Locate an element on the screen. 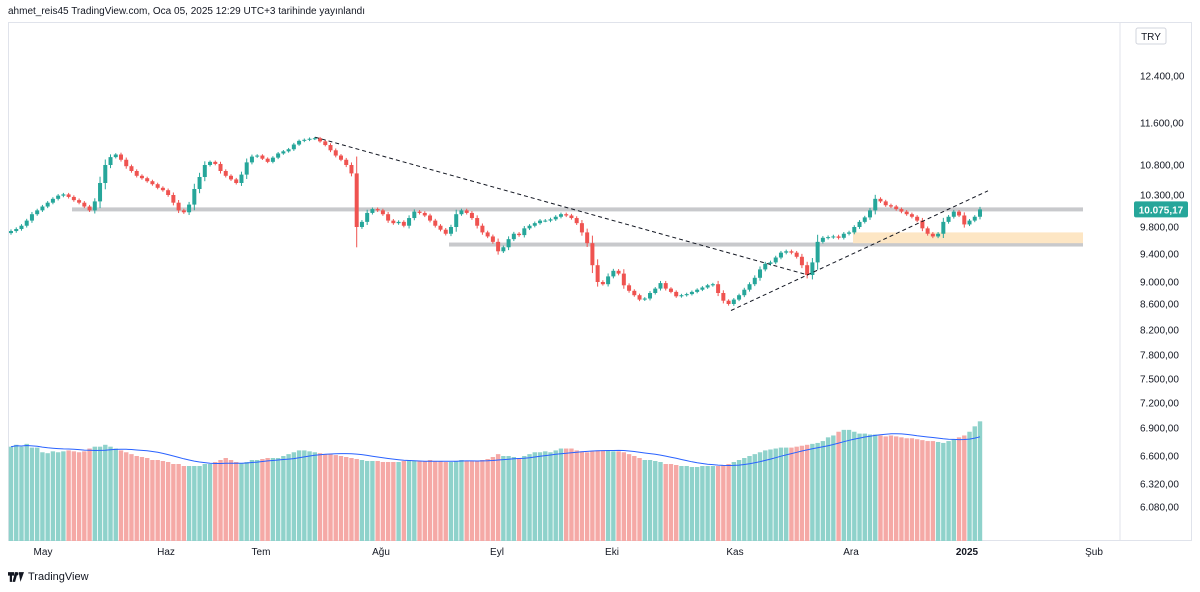 This screenshot has width=1200, height=592. currency-badge is located at coordinates (1151, 36).